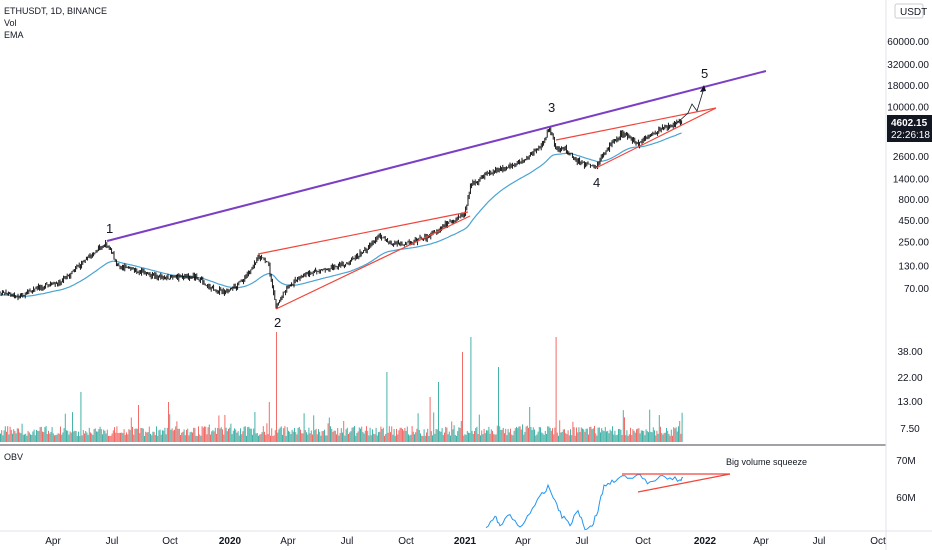 The width and height of the screenshot is (932, 550). I want to click on indicator-ema-label: EMA, so click(14, 35).